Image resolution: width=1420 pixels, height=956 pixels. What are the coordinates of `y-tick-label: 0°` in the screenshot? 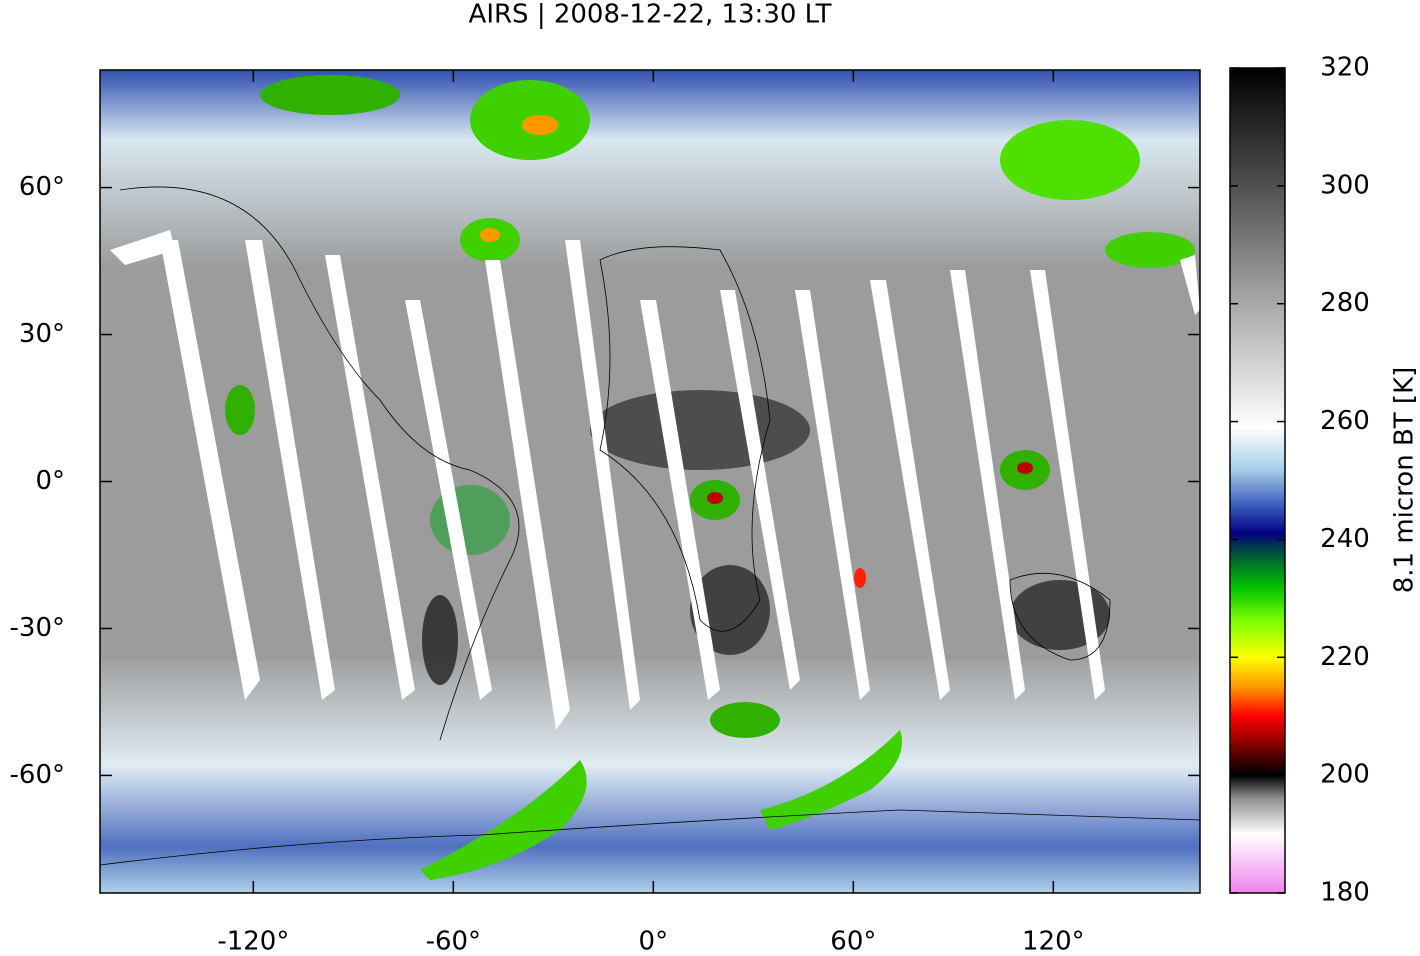 It's located at (50, 481).